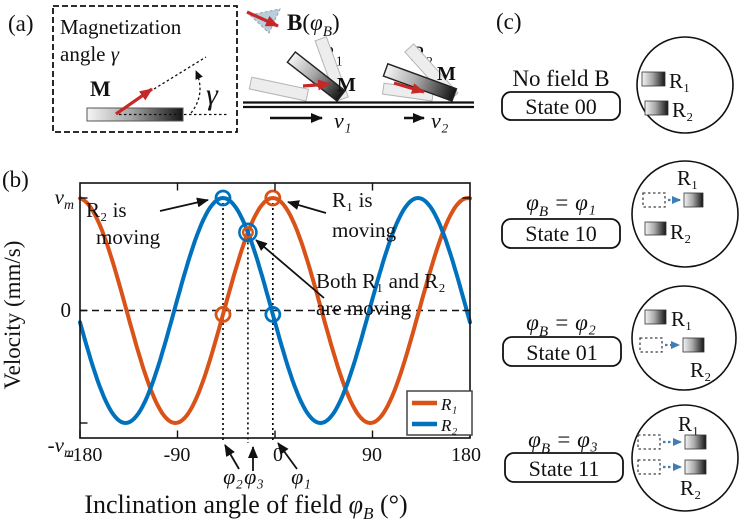 This screenshot has width=741, height=531. Describe the element at coordinates (561, 325) in the screenshot. I see `state01-condition: φB = φ₂` at that location.